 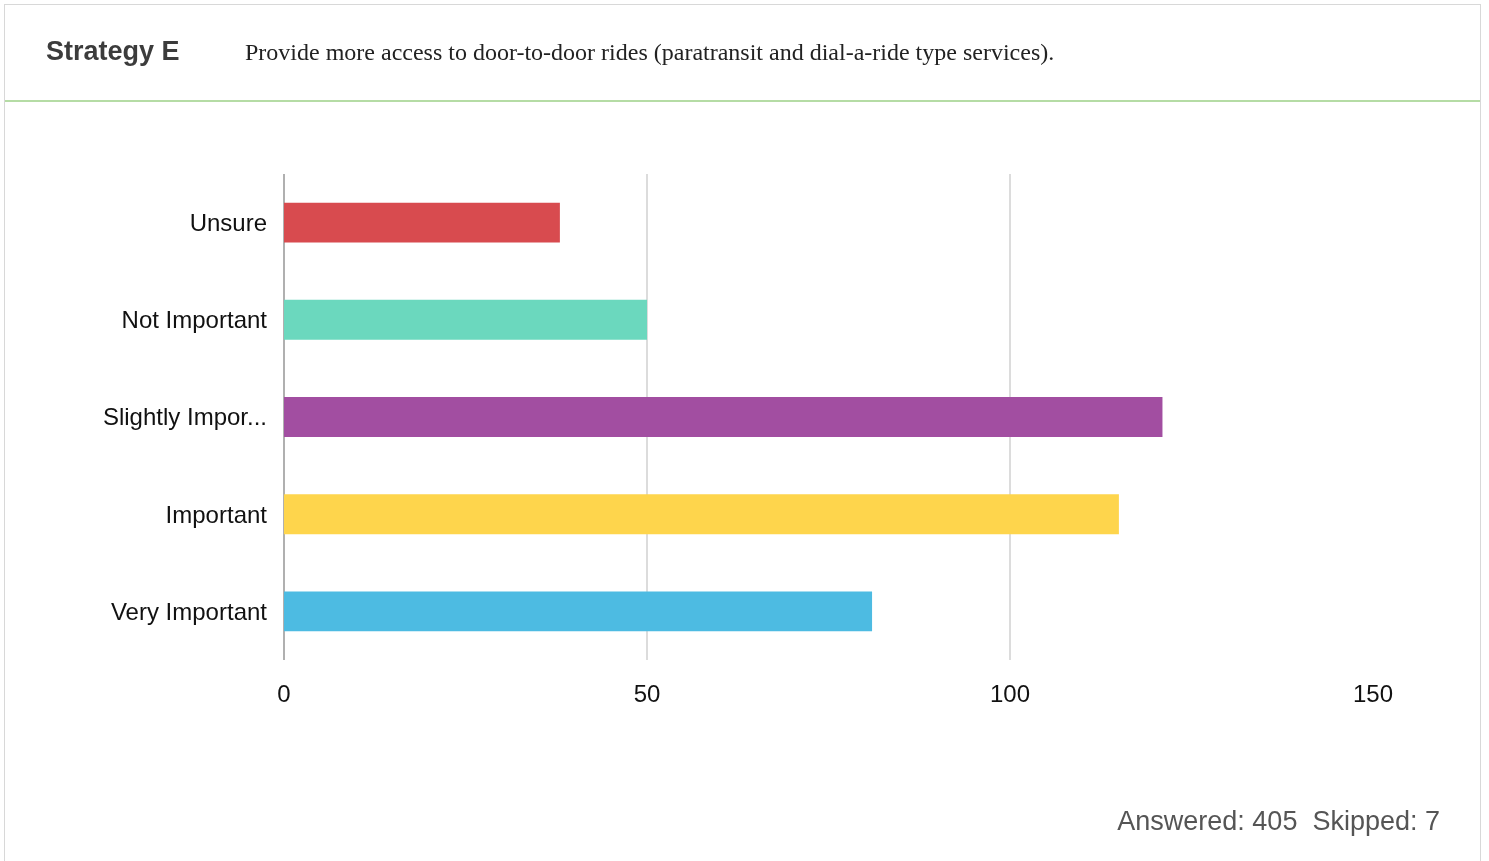 What do you see at coordinates (194, 320) in the screenshot?
I see `y-tick-label: Not Important` at bounding box center [194, 320].